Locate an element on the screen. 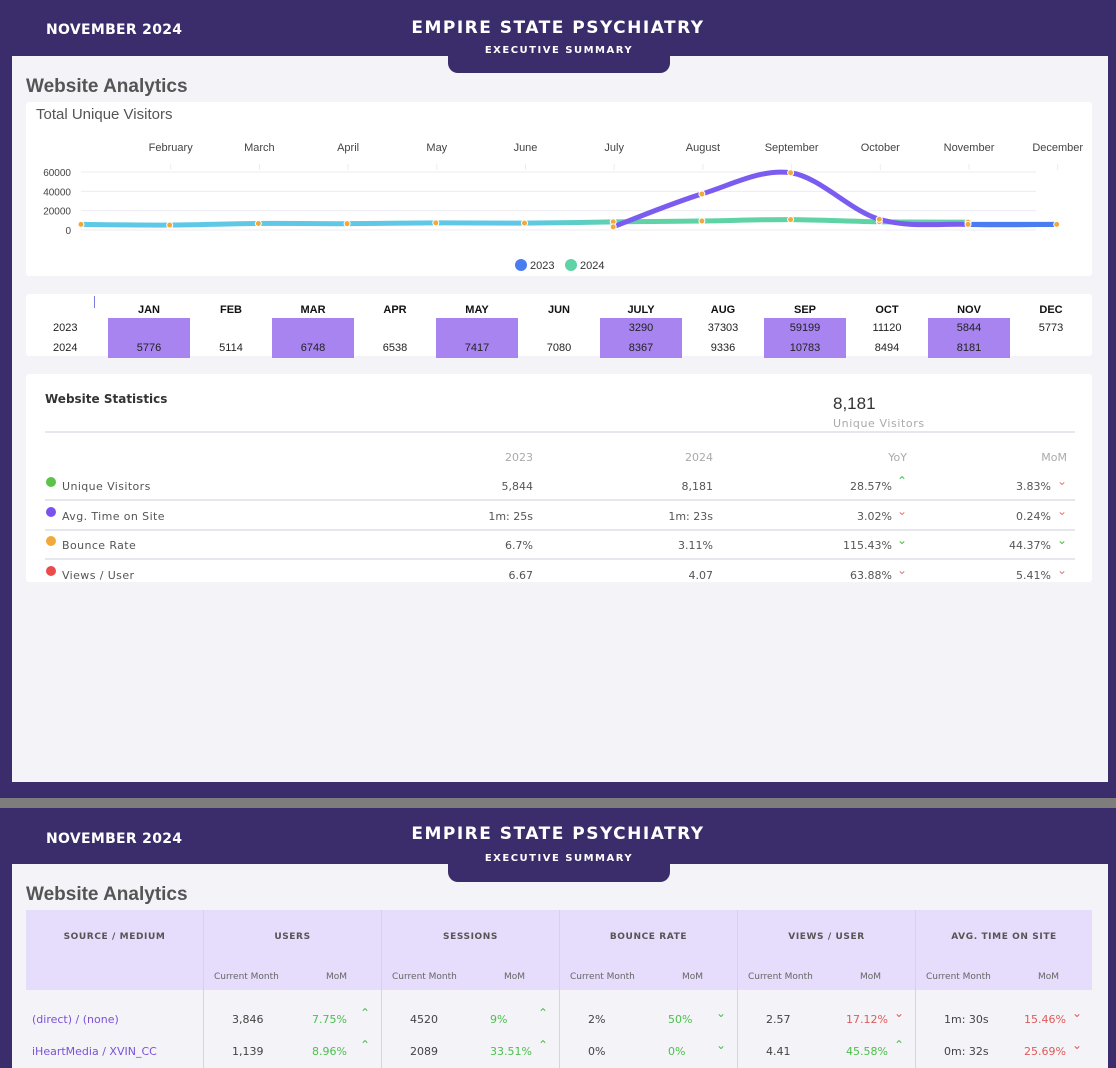 The width and height of the screenshot is (1116, 1068). value-mom: 0.24% is located at coordinates (1033, 516).